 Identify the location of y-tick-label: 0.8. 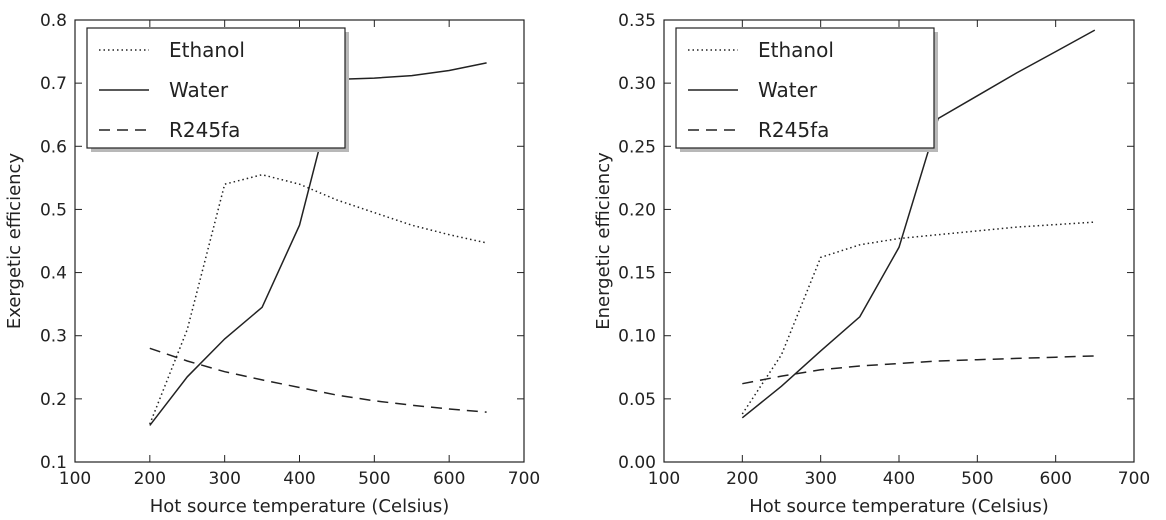
(53, 21).